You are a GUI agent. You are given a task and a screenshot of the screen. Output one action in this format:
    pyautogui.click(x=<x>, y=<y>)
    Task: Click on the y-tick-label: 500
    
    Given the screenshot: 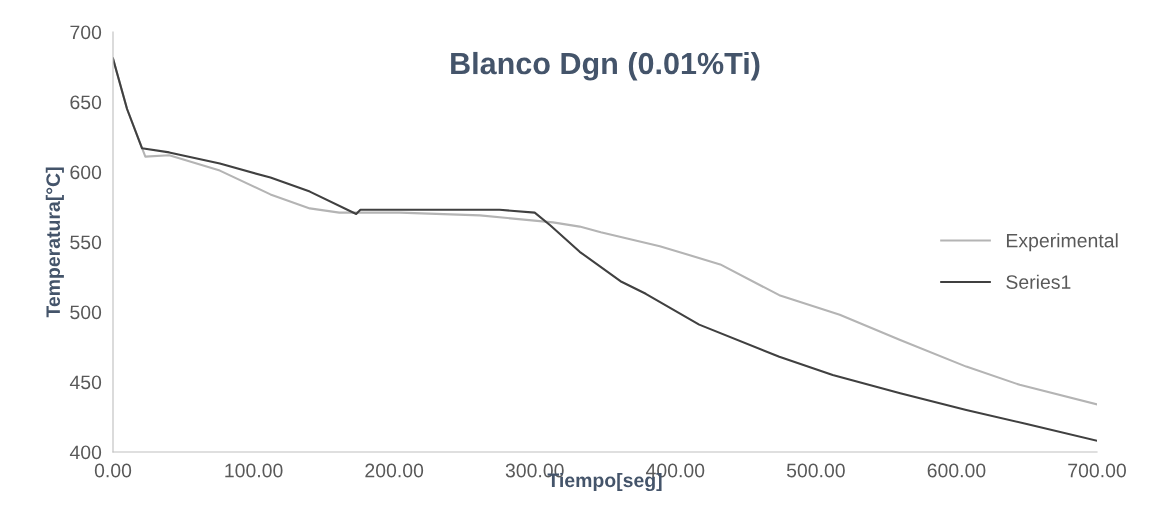 What is the action you would take?
    pyautogui.click(x=86, y=312)
    